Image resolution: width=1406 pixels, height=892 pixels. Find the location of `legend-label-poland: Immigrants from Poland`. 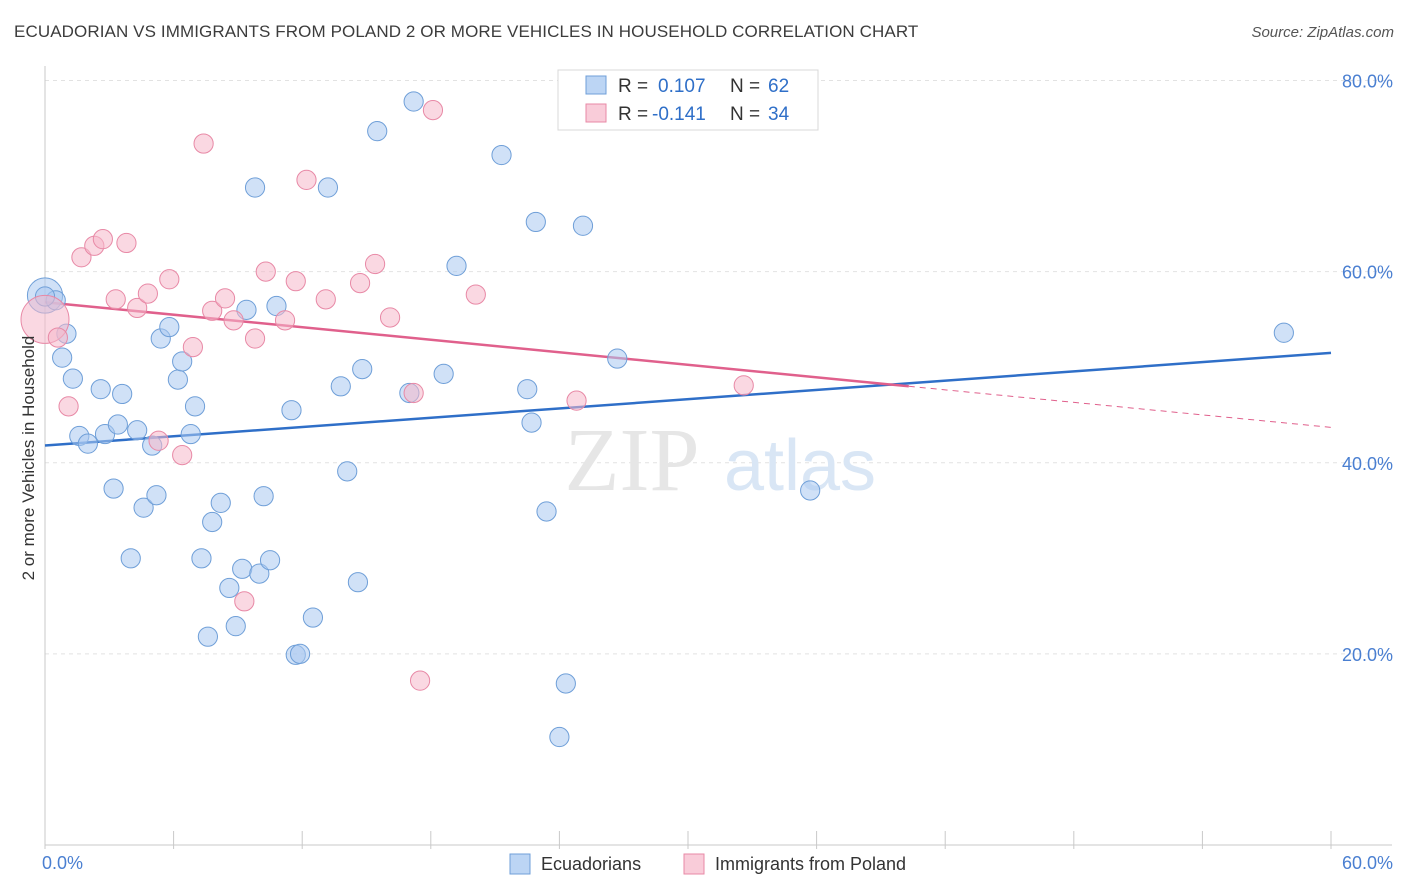

legend-label-poland: Immigrants from Poland is located at coordinates (810, 864).